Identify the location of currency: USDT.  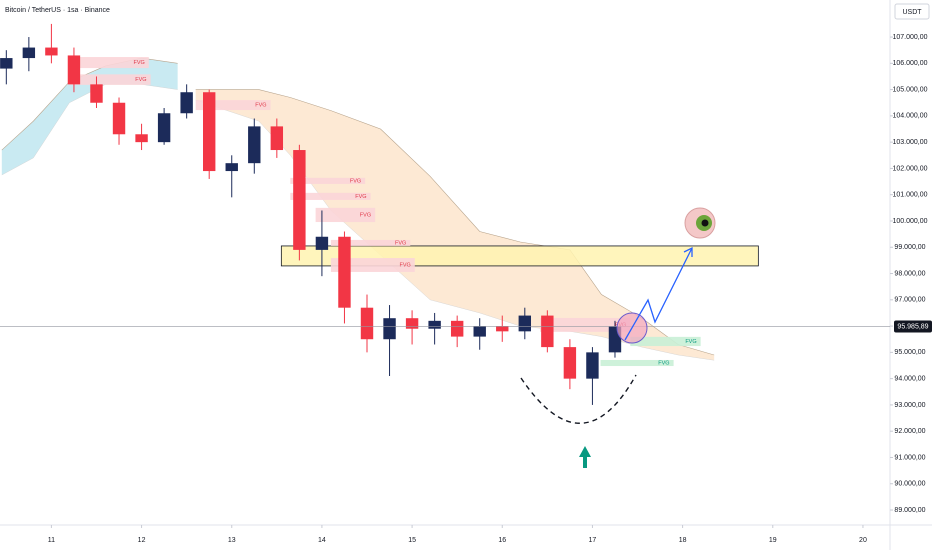
(912, 12).